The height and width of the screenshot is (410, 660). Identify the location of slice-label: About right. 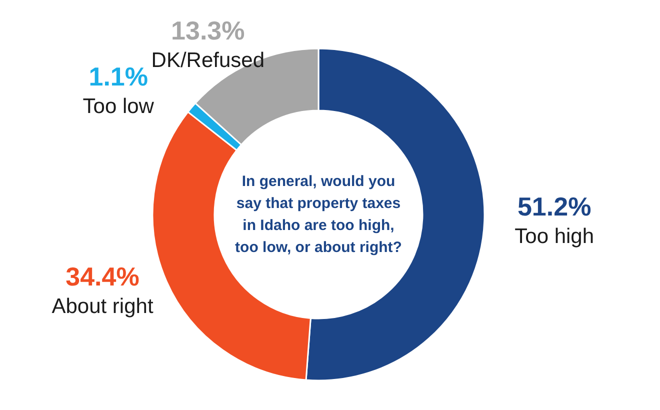
(103, 306).